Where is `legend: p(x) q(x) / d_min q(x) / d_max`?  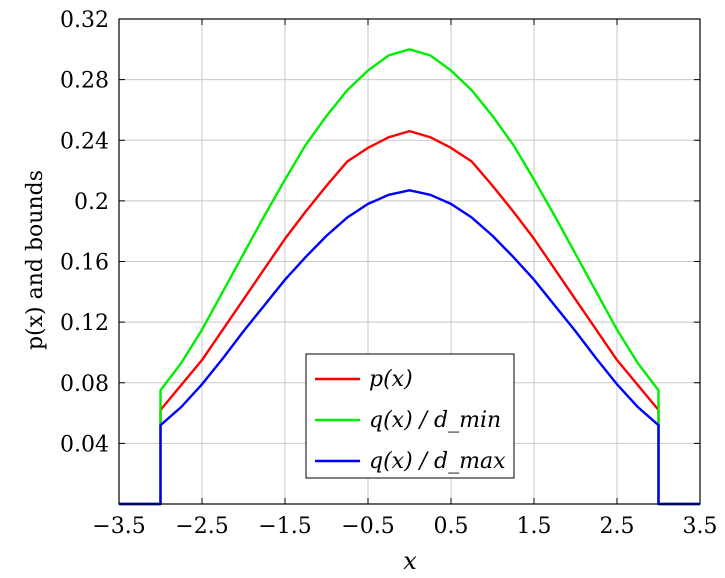
legend: p(x) q(x) / d_min q(x) / d_max is located at coordinates (410, 416).